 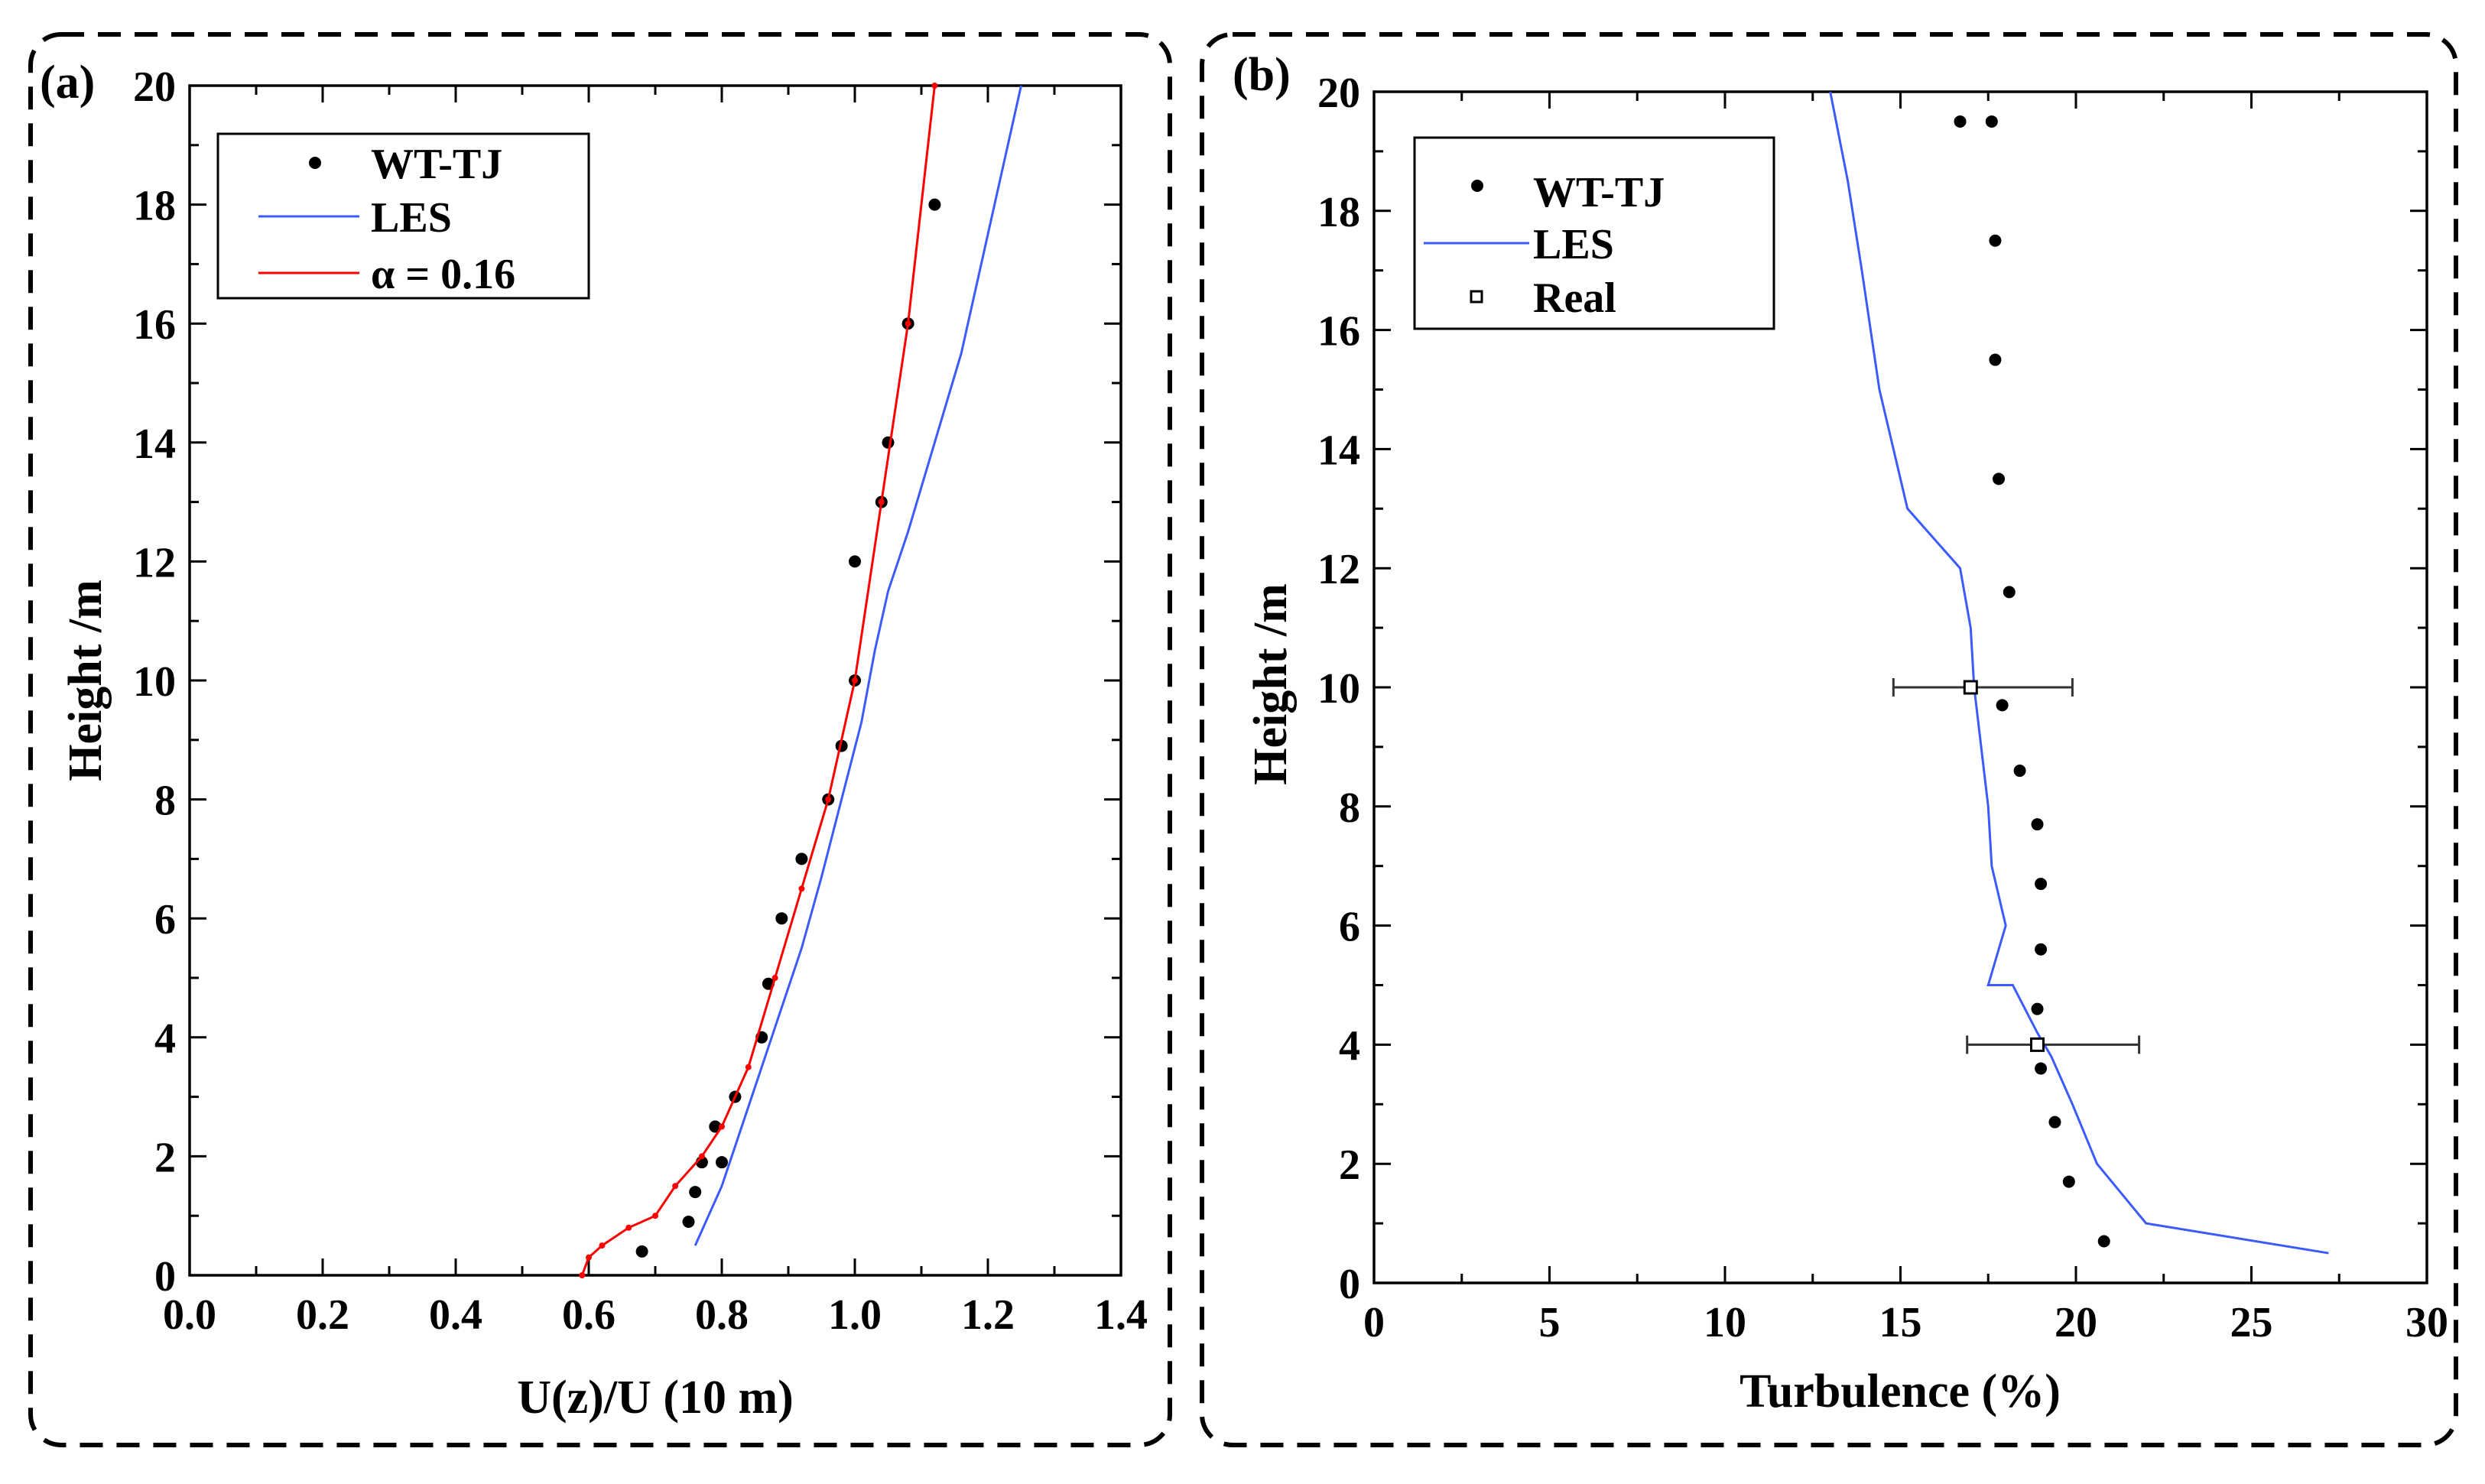 I want to click on panel-b-legend-real-label: Real, so click(x=1574, y=298).